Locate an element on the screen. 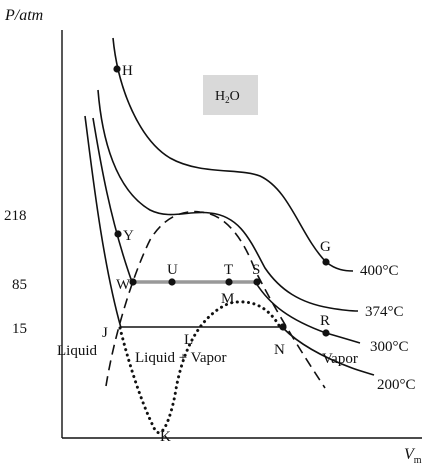  compound-label: H2O is located at coordinates (227, 97).